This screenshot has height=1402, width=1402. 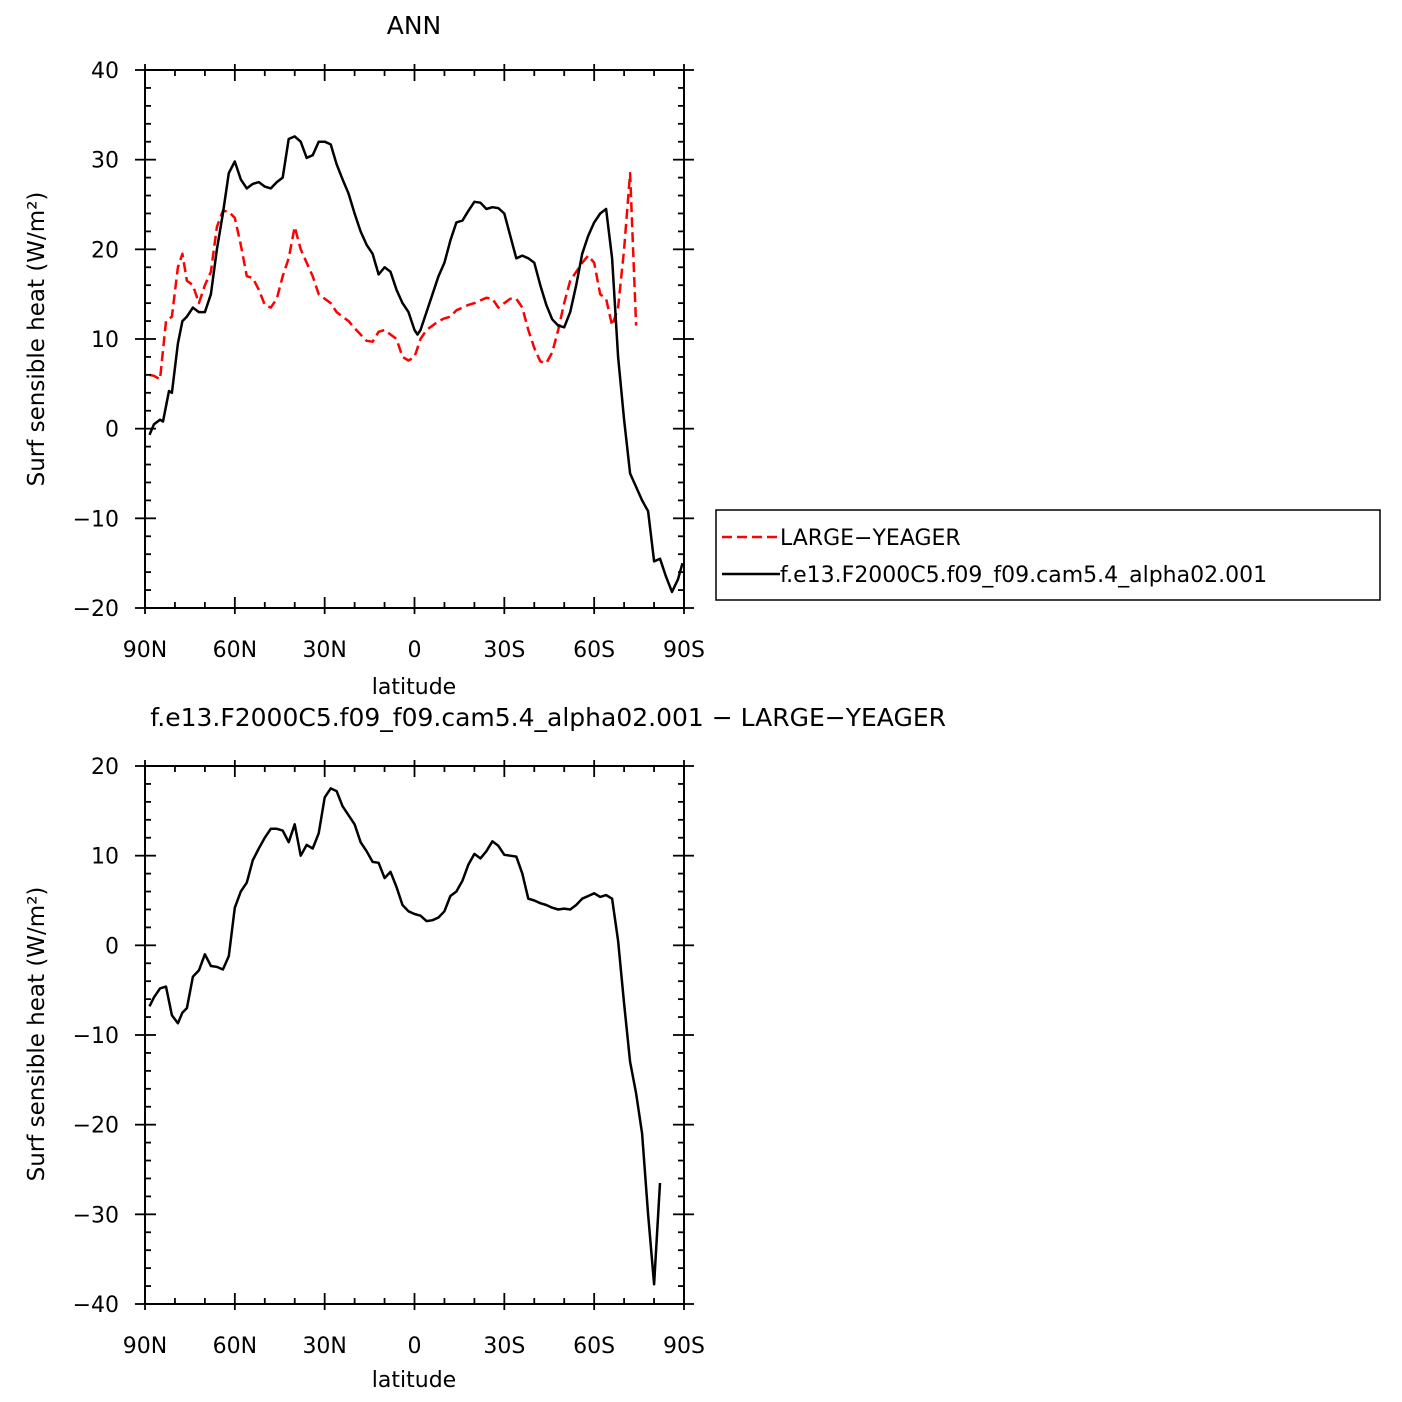 I want to click on bottom-y-tick-label: 20, so click(x=105, y=767).